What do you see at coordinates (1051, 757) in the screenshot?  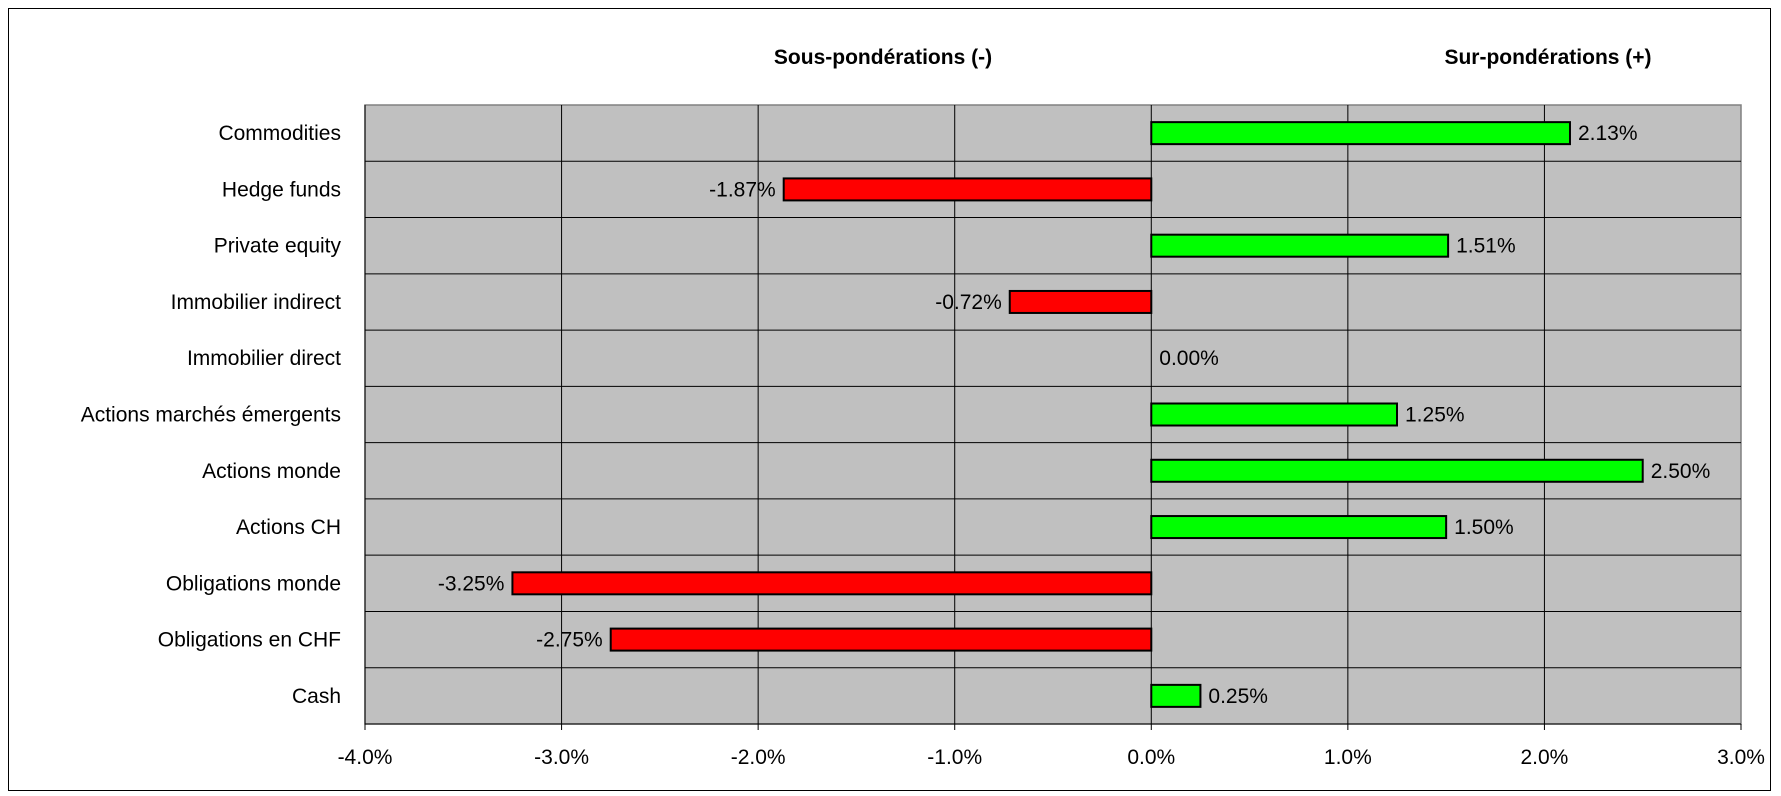 I see `x-tick-labels: -4.0% -3.0% -2.0% -1.0% 0.0% 1.0% 2.0% 3.0%` at bounding box center [1051, 757].